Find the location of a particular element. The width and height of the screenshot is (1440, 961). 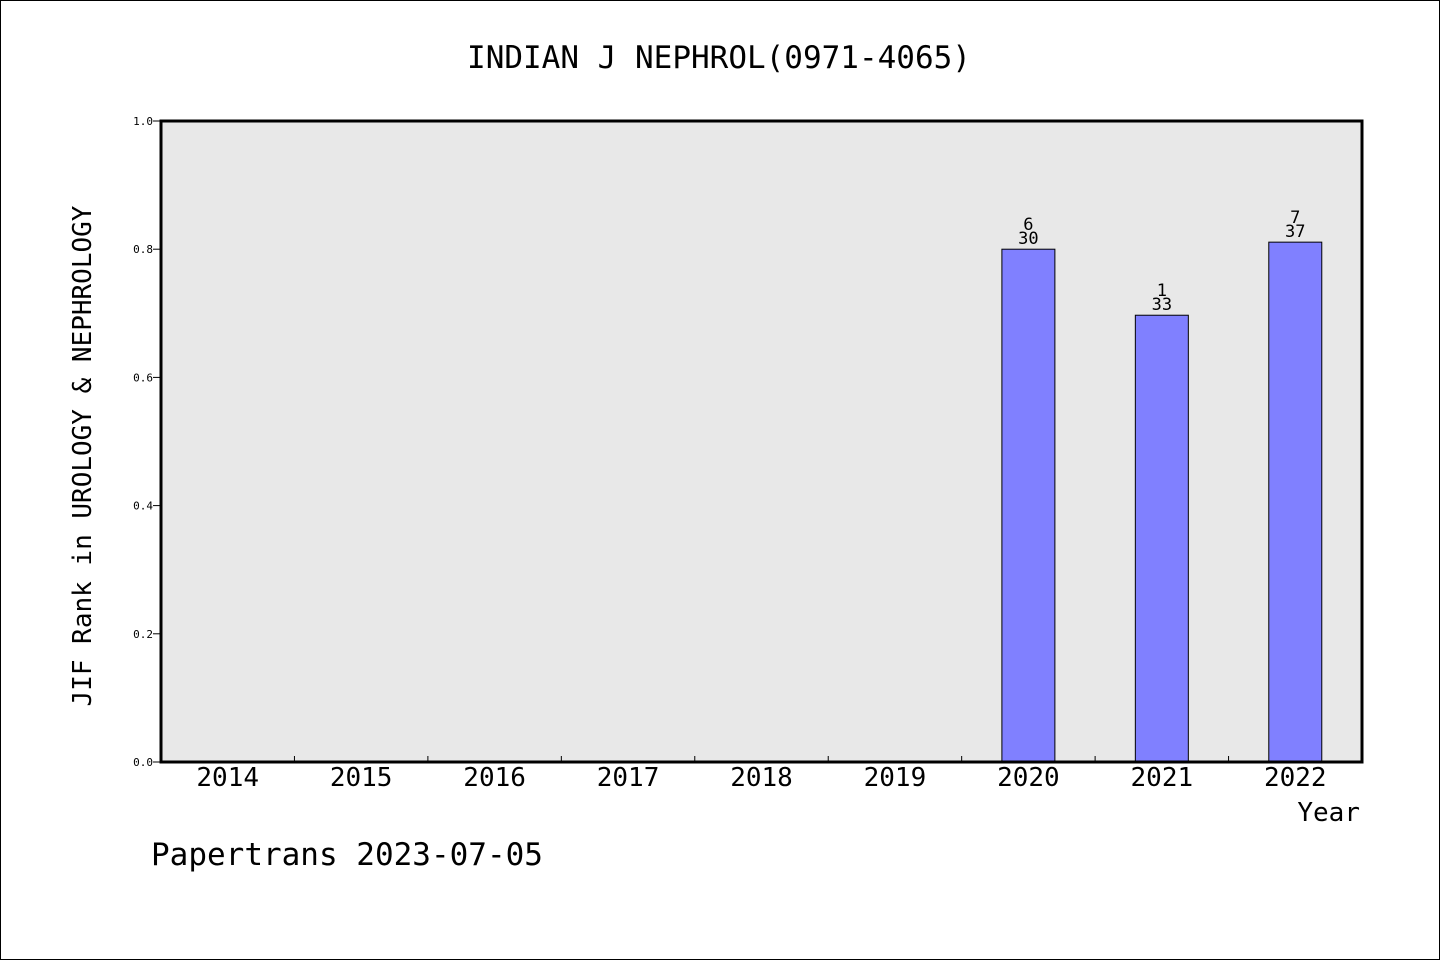

y-tick-label: 0.8 is located at coordinates (143, 249).